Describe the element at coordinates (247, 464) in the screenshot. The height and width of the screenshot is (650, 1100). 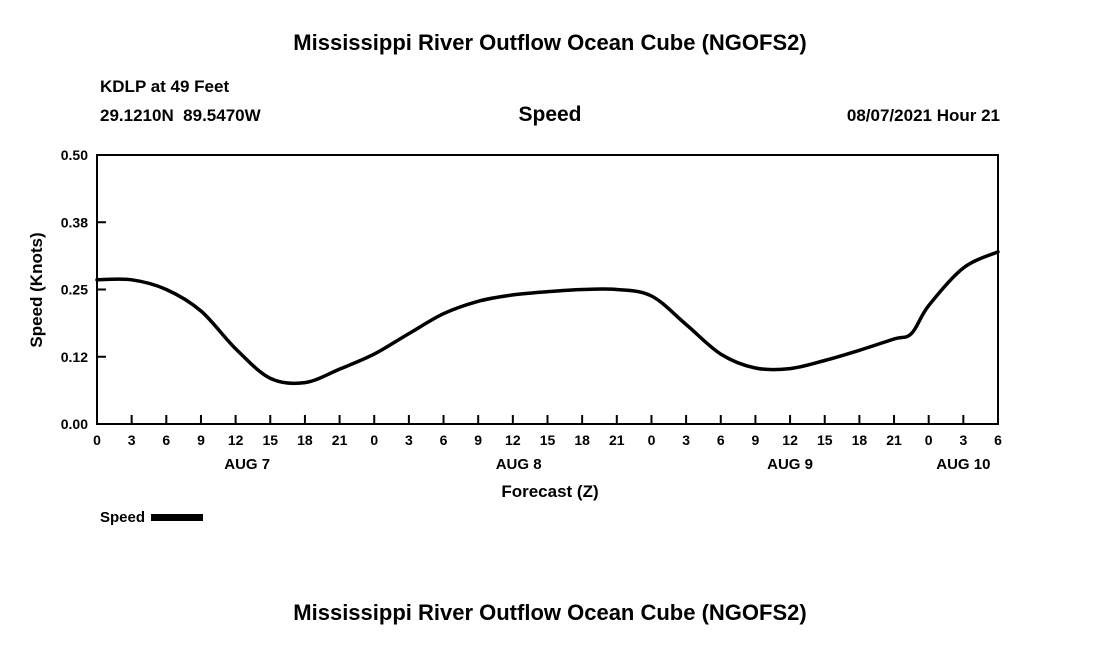
I see `date-label: AUG 7` at that location.